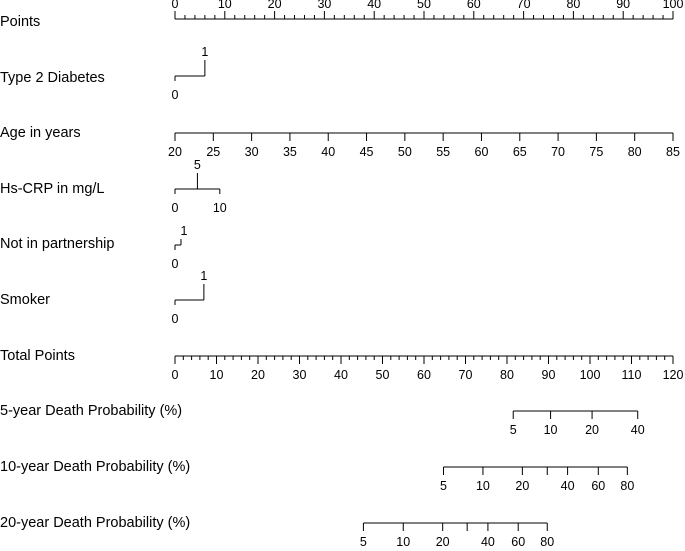 Image resolution: width=685 pixels, height=551 pixels. What do you see at coordinates (374, 5) in the screenshot?
I see `points-tick-label: 40` at bounding box center [374, 5].